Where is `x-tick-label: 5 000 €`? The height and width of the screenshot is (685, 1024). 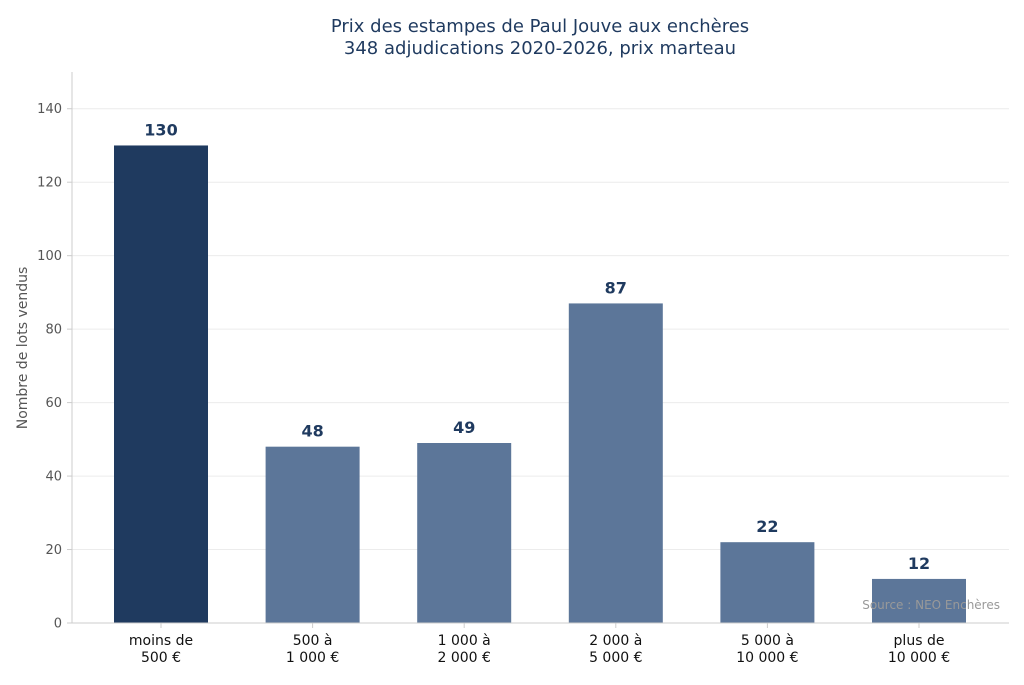 x-tick-label: 5 000 € is located at coordinates (615, 658).